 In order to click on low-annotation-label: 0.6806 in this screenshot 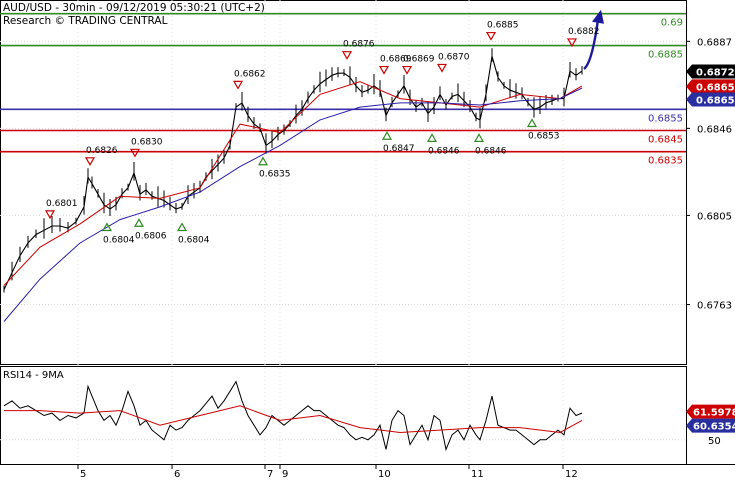, I will do `click(151, 236)`.